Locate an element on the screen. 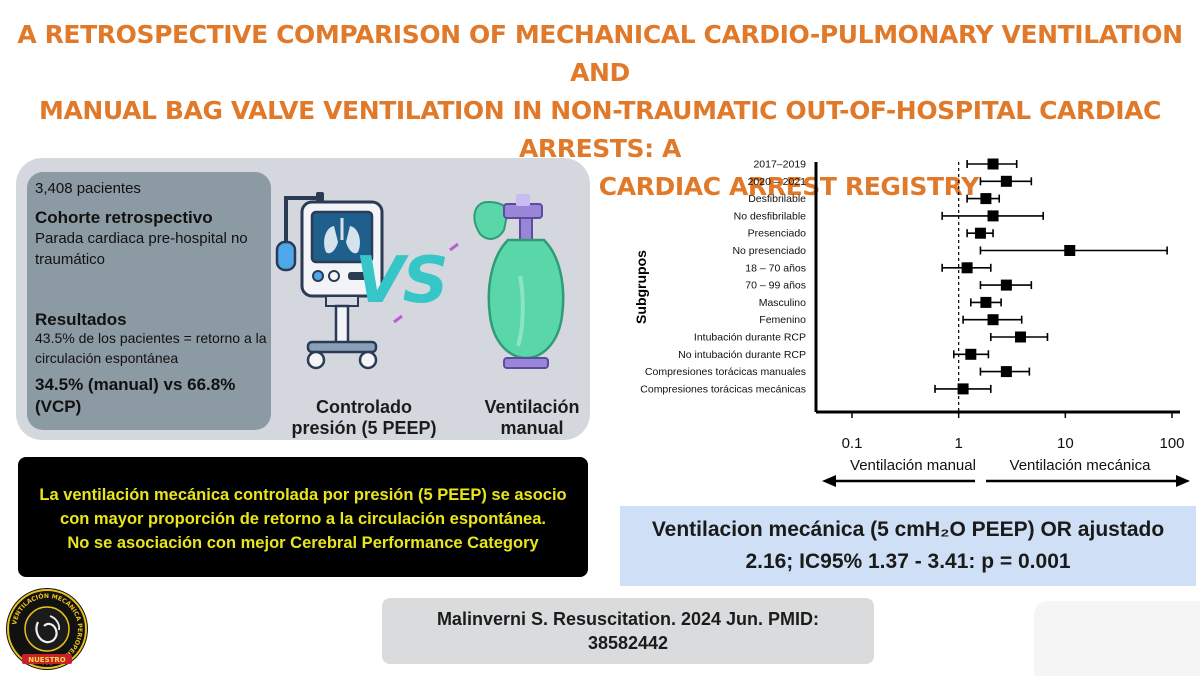 The height and width of the screenshot is (676, 1200). vs-label: VS is located at coordinates (402, 281).